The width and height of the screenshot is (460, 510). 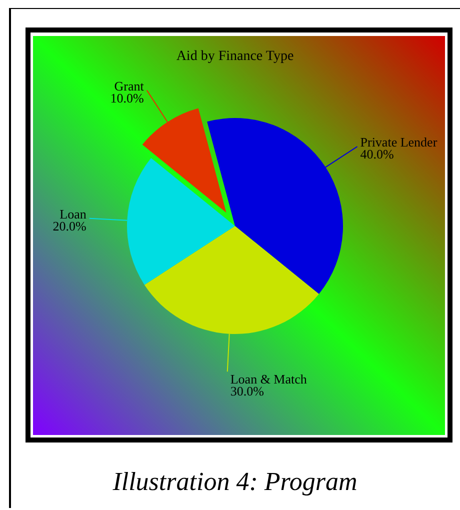 I want to click on text: Illustration 4: Program, so click(x=235, y=481).